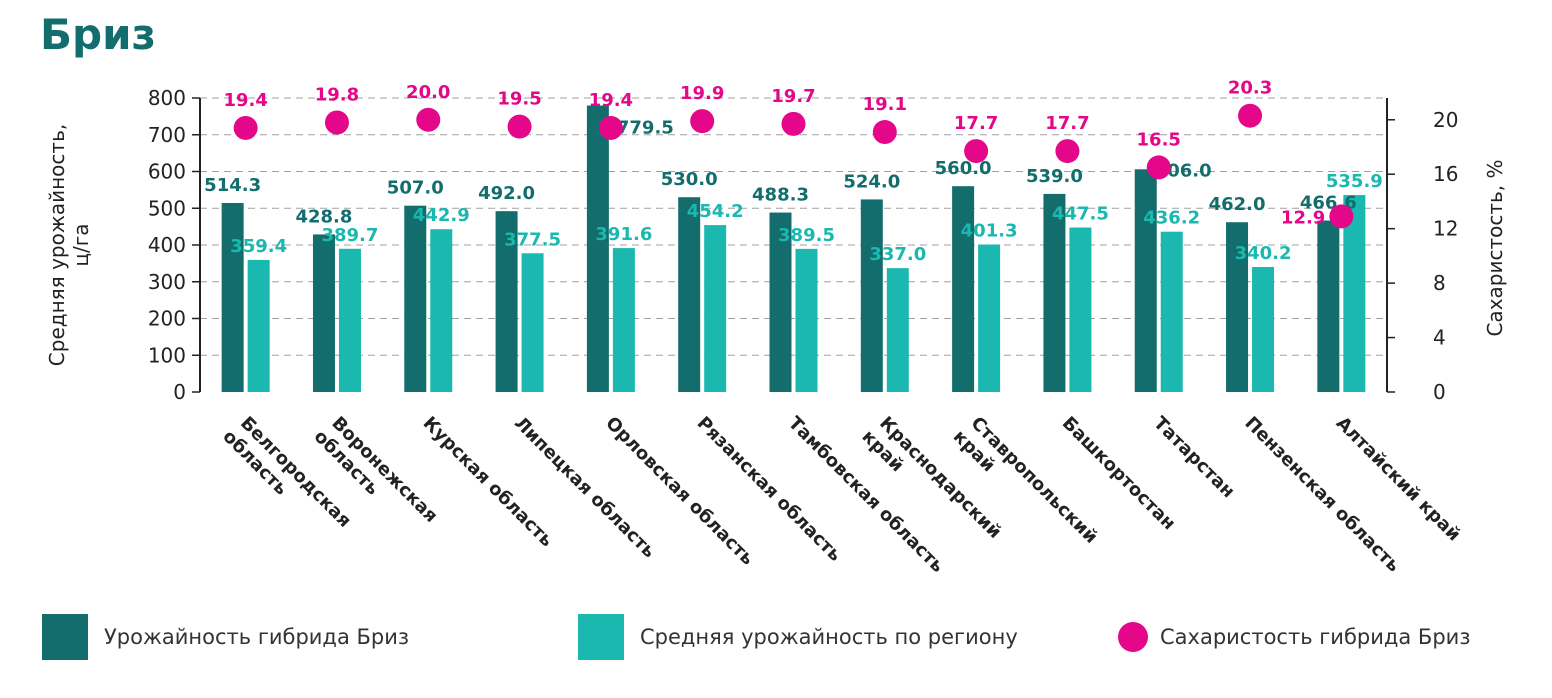 The height and width of the screenshot is (698, 1552). What do you see at coordinates (167, 135) in the screenshot?
I see `y-tick-label: 700` at bounding box center [167, 135].